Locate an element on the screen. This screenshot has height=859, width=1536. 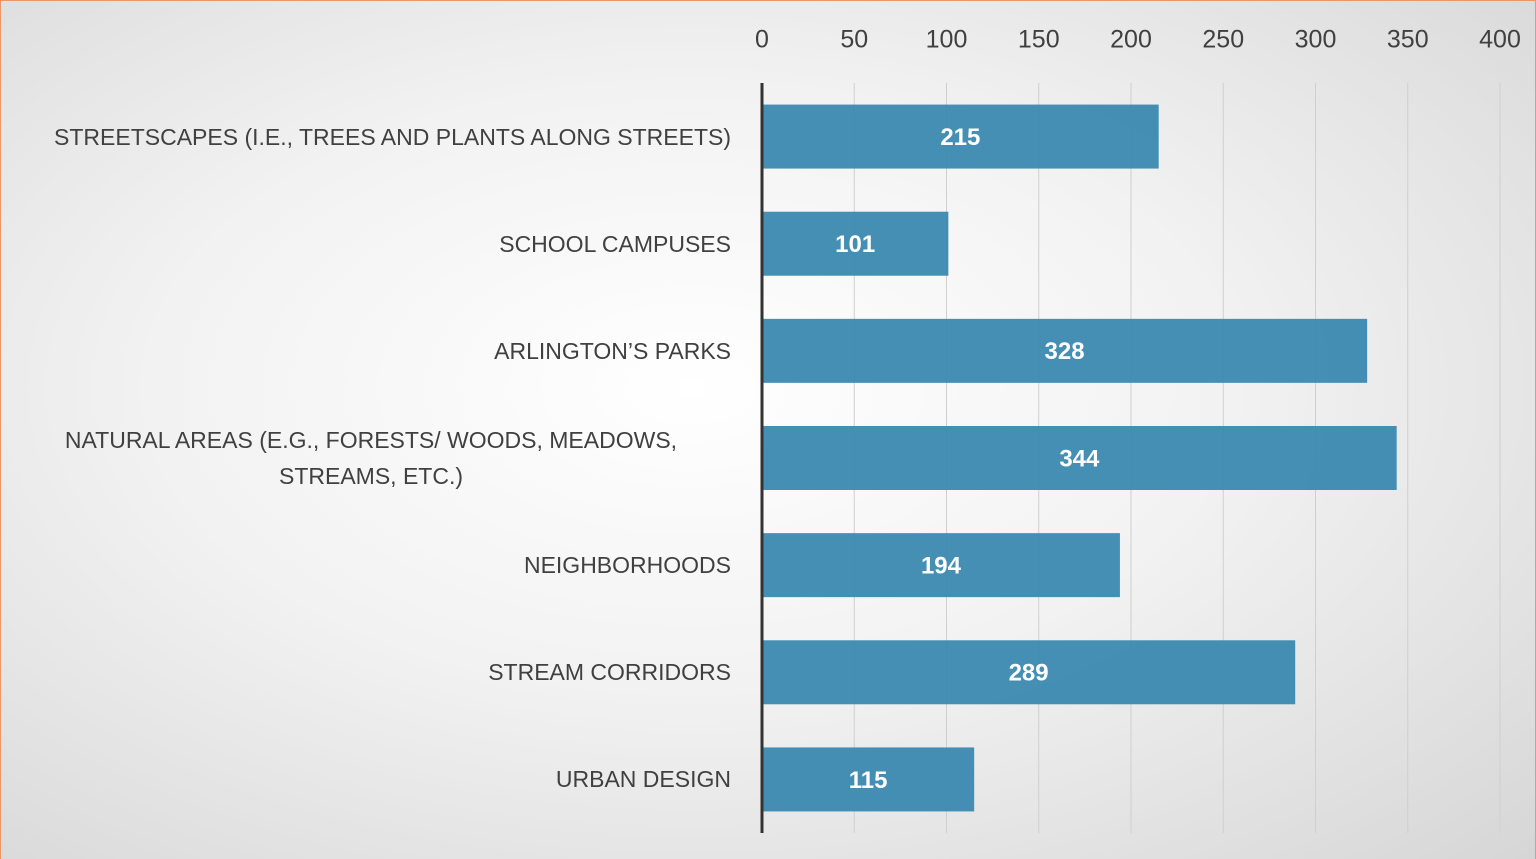
x-tick-label: 250 is located at coordinates (1223, 40).